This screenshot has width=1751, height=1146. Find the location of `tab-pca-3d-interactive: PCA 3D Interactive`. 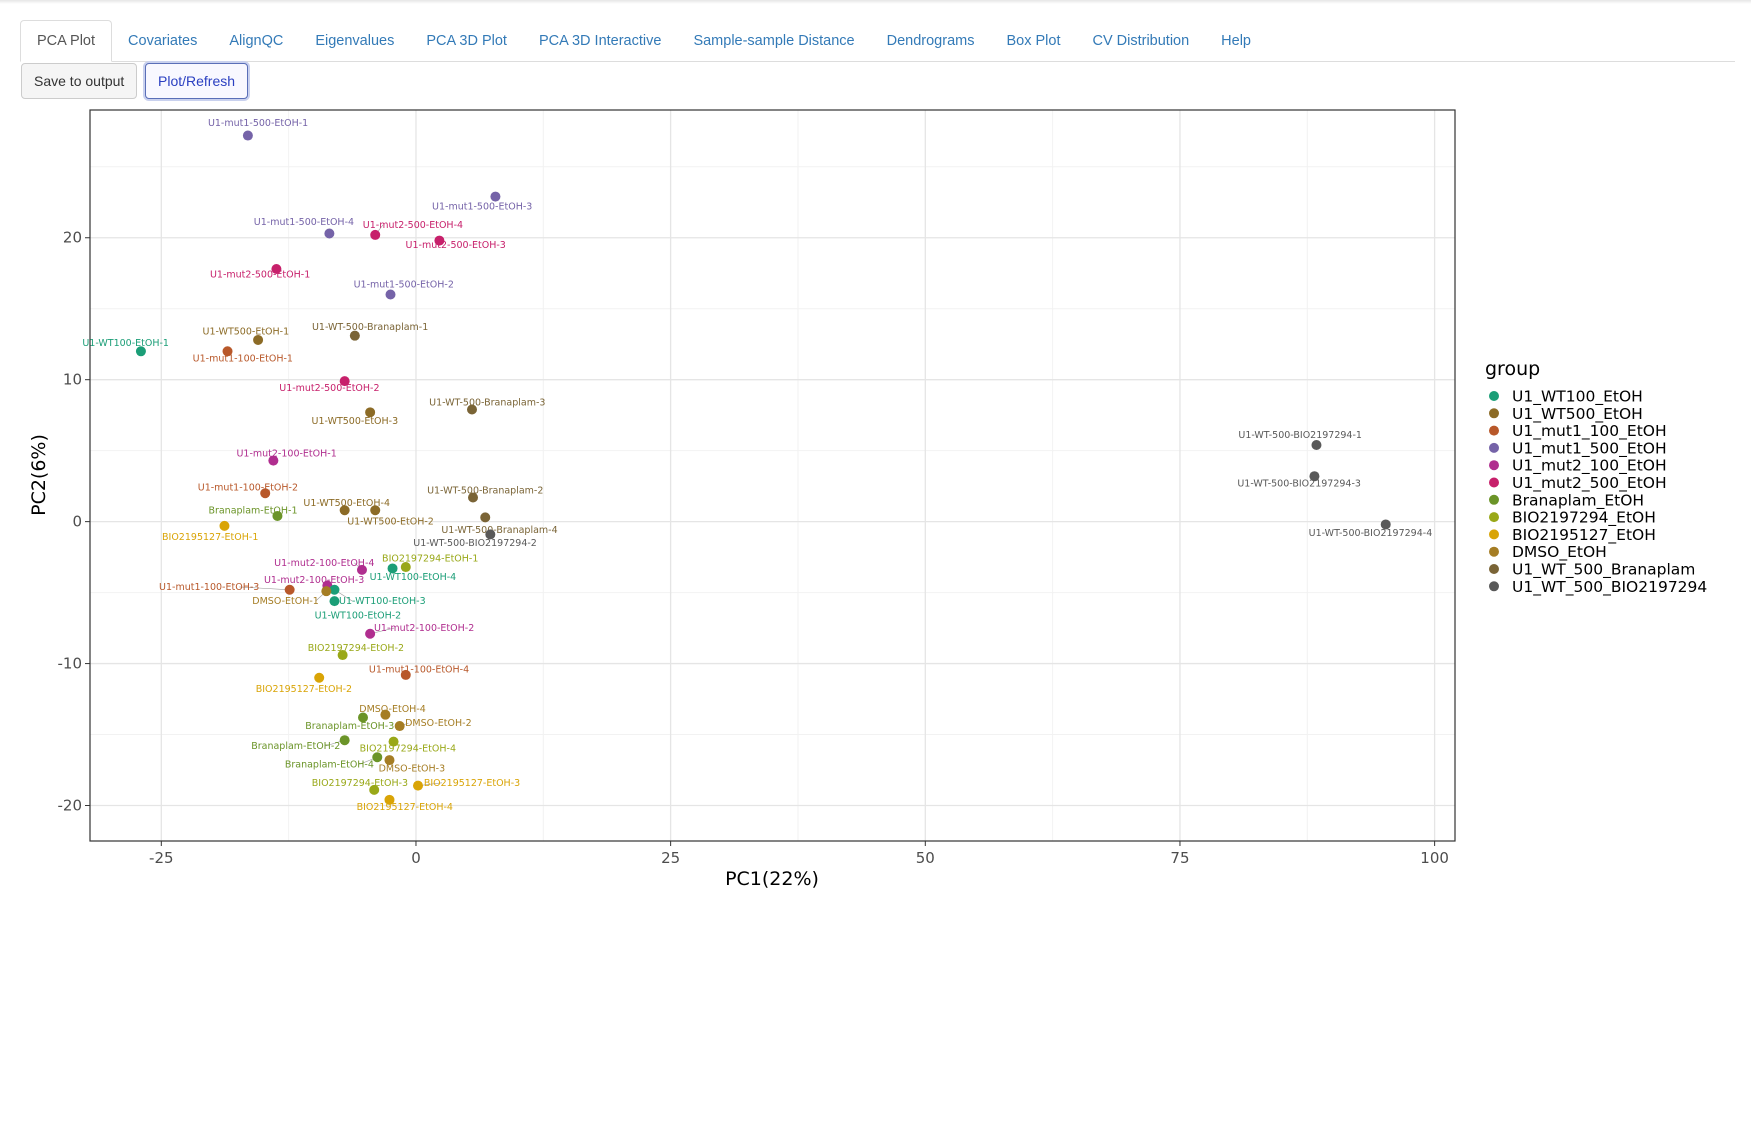

tab-pca-3d-interactive: PCA 3D Interactive is located at coordinates (600, 41).